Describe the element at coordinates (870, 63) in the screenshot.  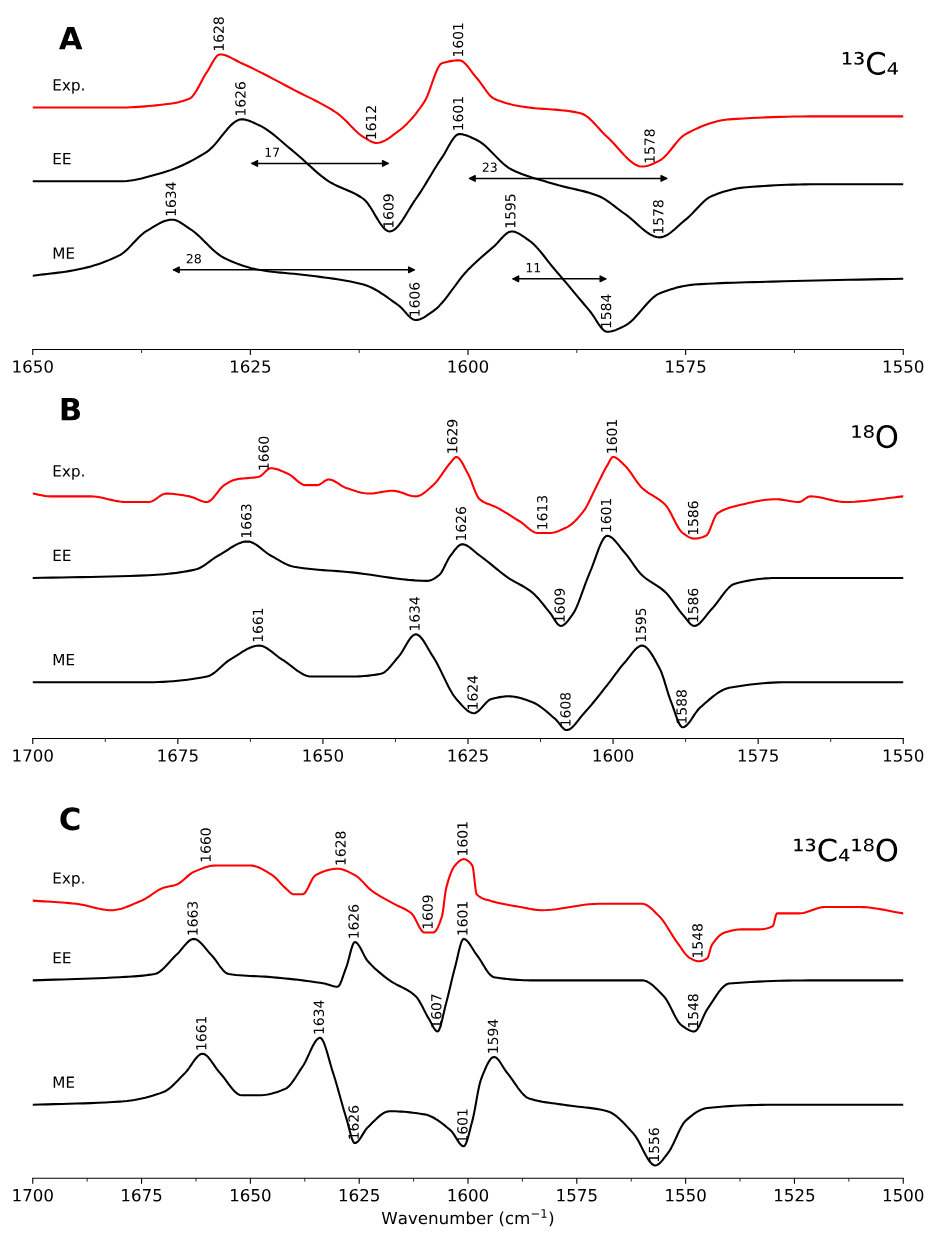
I see `annotation: ¹³C₄` at that location.